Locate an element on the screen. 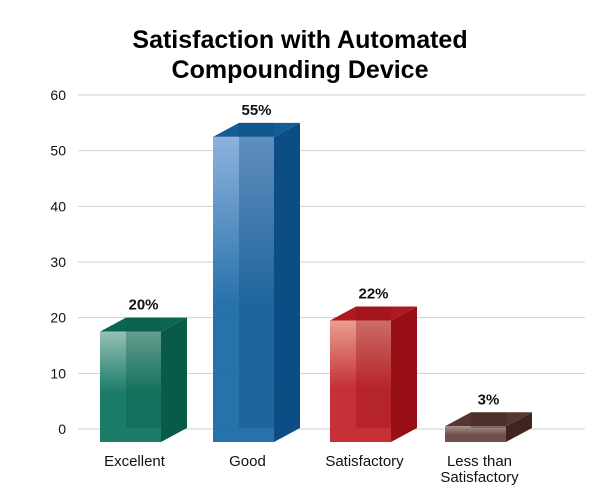 This screenshot has height=501, width=600. data-label: 3% is located at coordinates (489, 399).